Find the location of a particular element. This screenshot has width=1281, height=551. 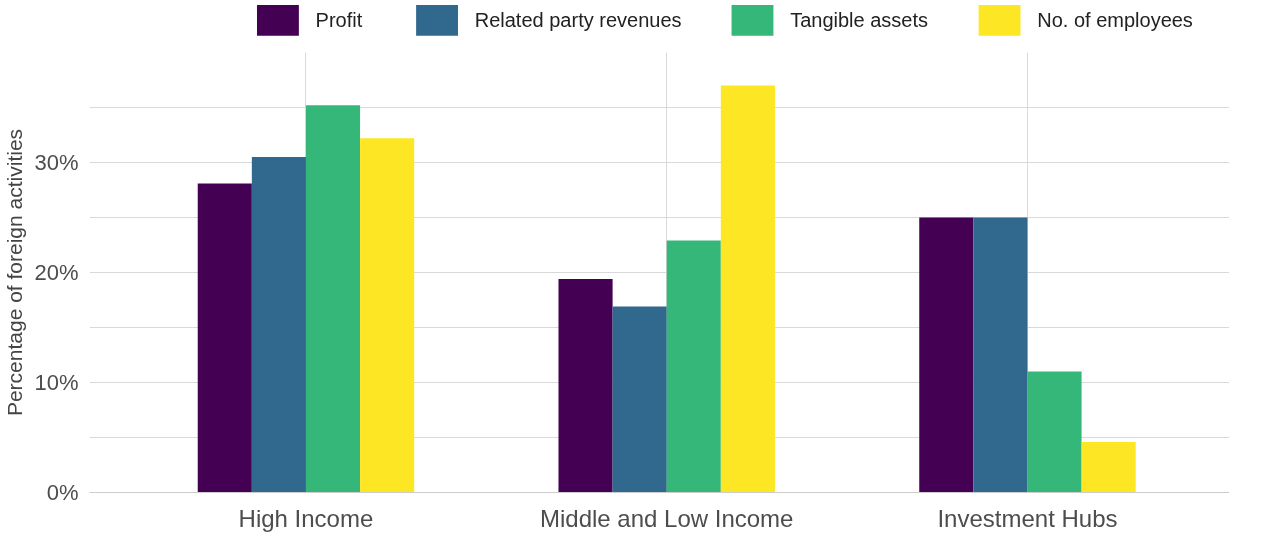

legend-label: No. of employees is located at coordinates (1115, 20).